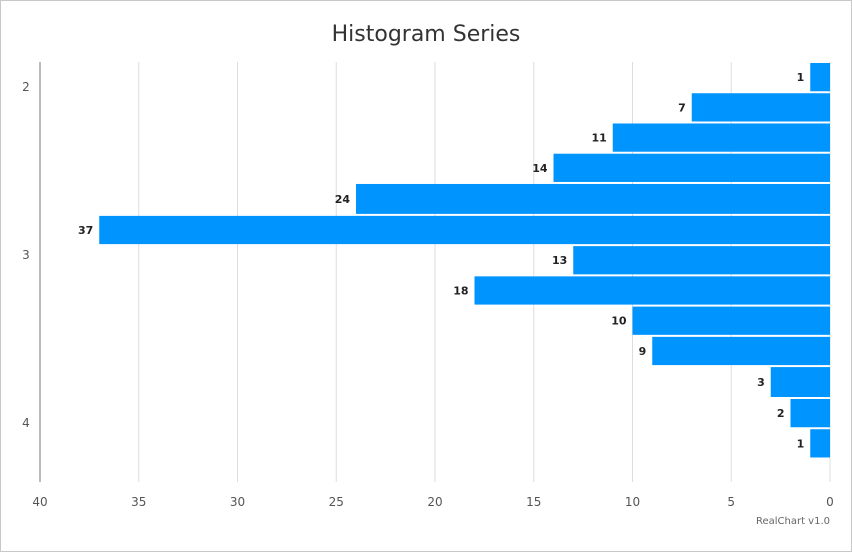 The height and width of the screenshot is (552, 852). Describe the element at coordinates (39, 502) in the screenshot. I see `x-tick-label: 40` at that location.